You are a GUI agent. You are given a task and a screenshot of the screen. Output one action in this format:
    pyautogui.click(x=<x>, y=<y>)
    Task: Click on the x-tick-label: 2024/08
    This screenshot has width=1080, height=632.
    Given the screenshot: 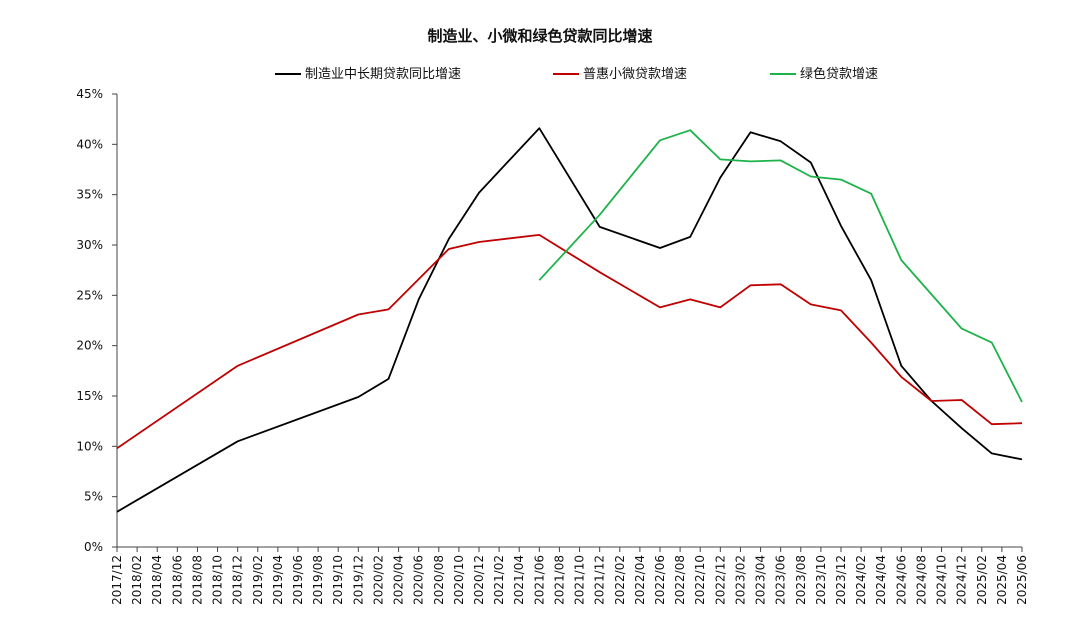 What is the action you would take?
    pyautogui.click(x=921, y=580)
    